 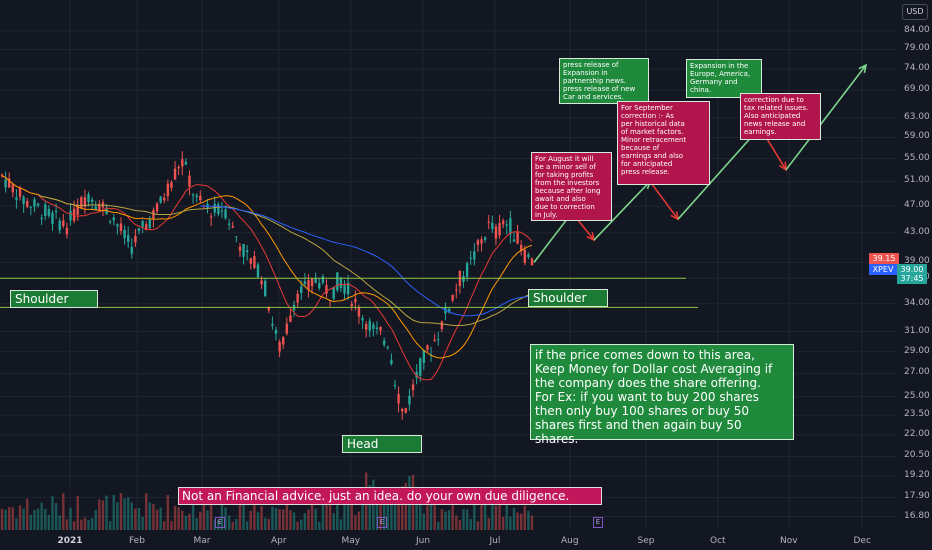 I want to click on projection-arrowhead, so click(x=675, y=216).